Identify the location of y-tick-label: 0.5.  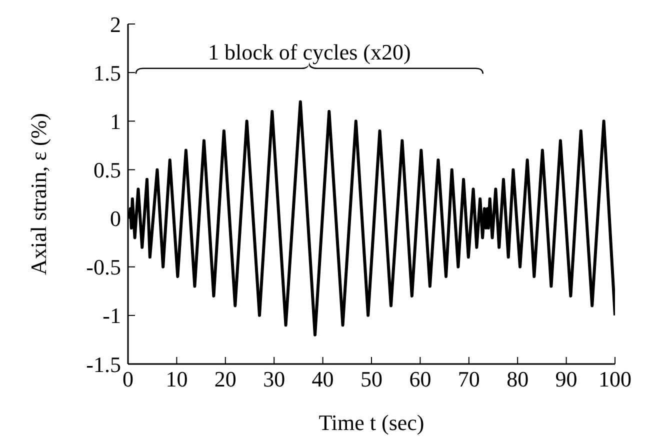
(107, 170).